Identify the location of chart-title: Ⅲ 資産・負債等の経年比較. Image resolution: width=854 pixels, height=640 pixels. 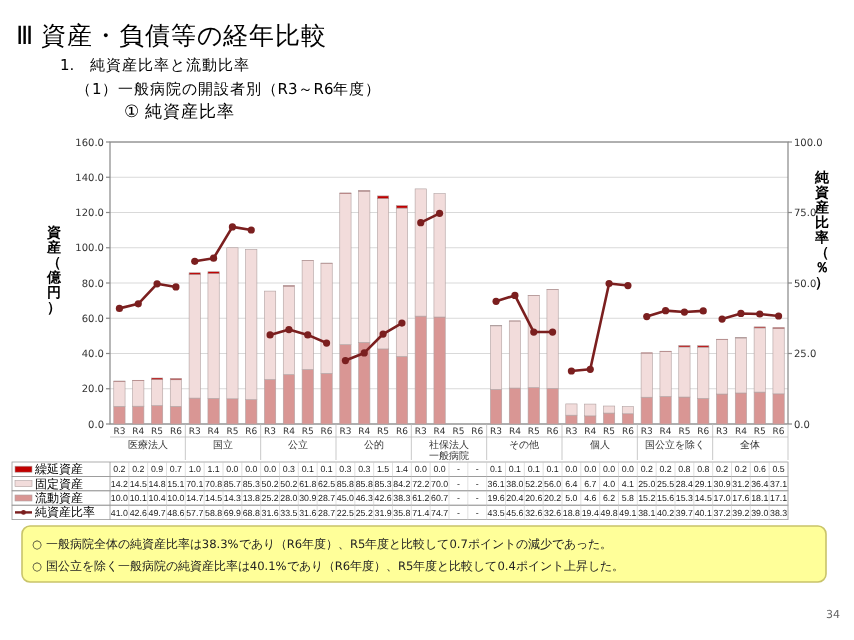
(172, 35).